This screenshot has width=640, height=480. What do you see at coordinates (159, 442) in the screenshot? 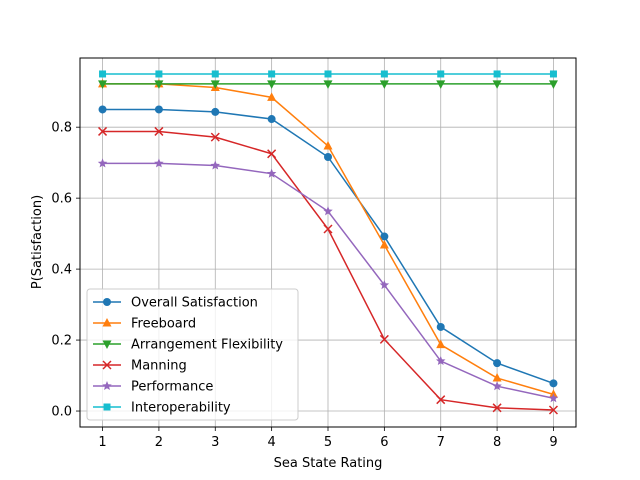
I see `x-tick-label: 2` at bounding box center [159, 442].